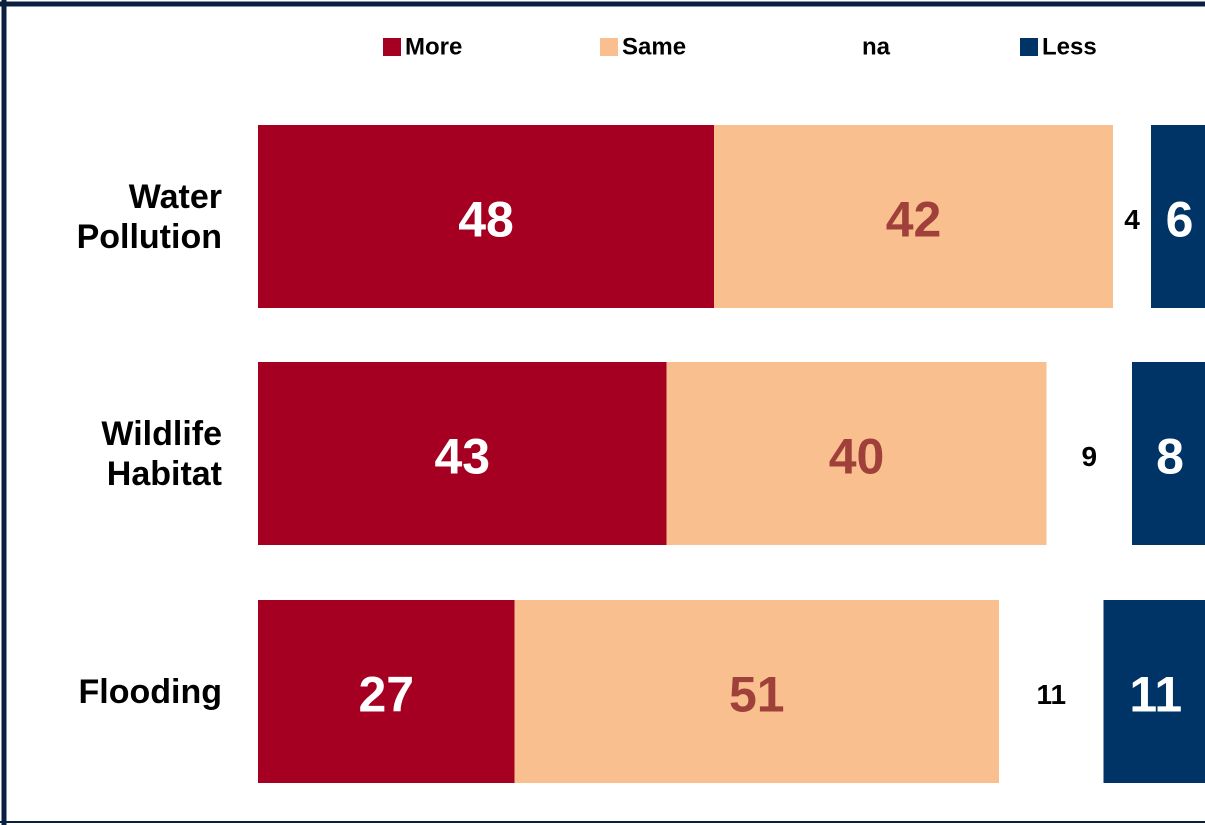 This screenshot has height=825, width=1205. What do you see at coordinates (386, 695) in the screenshot?
I see `data-label: 27` at bounding box center [386, 695].